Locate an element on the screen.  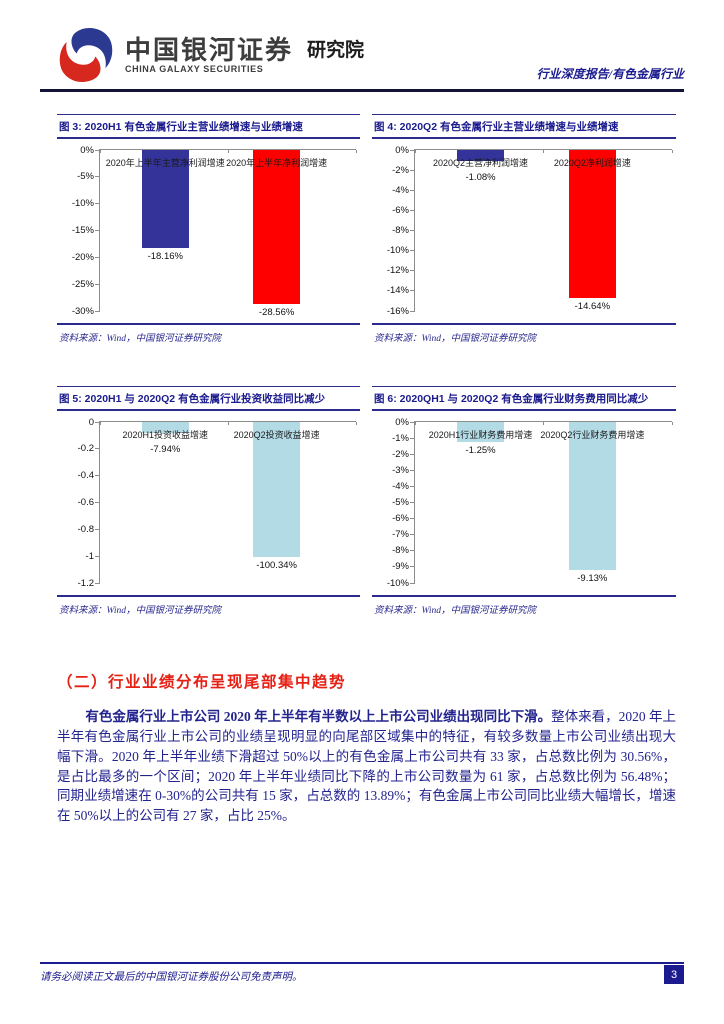
category-label: 2020Q2投资收益增速 is located at coordinates (276, 435).